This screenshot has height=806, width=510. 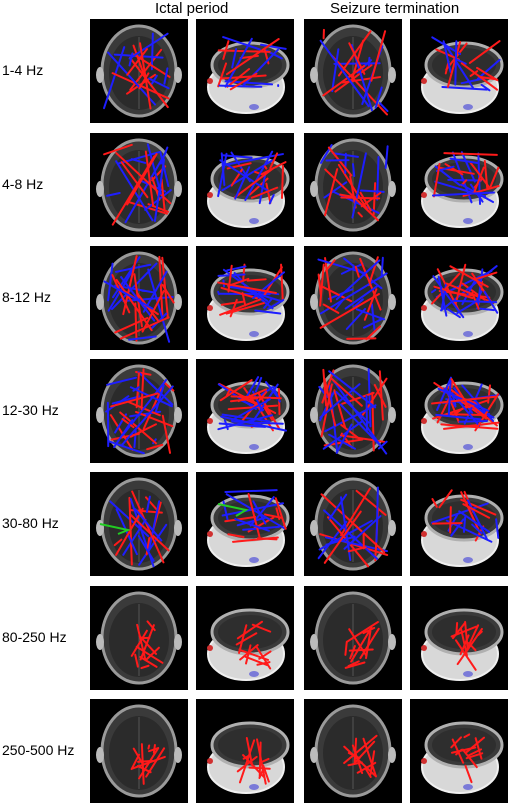 I want to click on row-label: 1-4 Hz, so click(x=23, y=70).